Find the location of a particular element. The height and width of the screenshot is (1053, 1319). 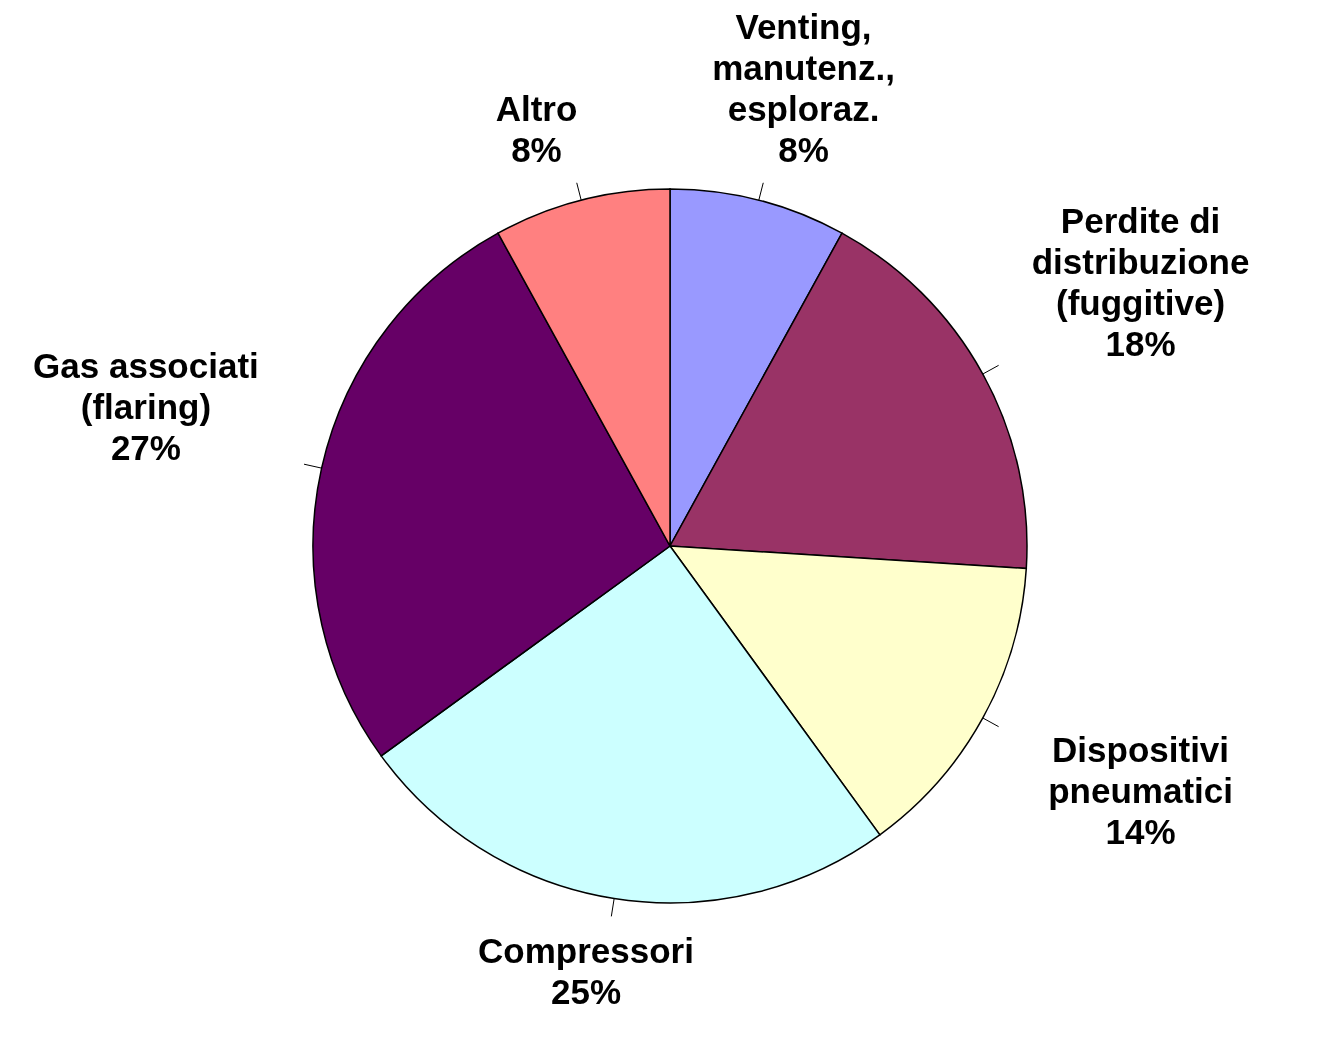

slice-label: Venting, manutenz., esploraz. is located at coordinates (803, 67).